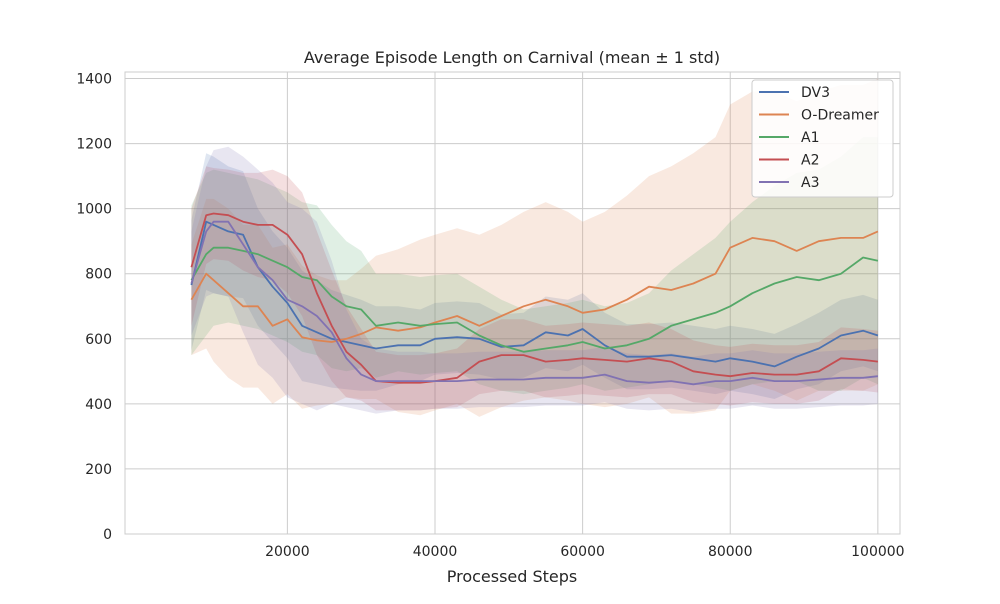 This screenshot has width=1000, height=604. Describe the element at coordinates (98, 405) in the screenshot. I see `y-tick-label: 400` at that location.